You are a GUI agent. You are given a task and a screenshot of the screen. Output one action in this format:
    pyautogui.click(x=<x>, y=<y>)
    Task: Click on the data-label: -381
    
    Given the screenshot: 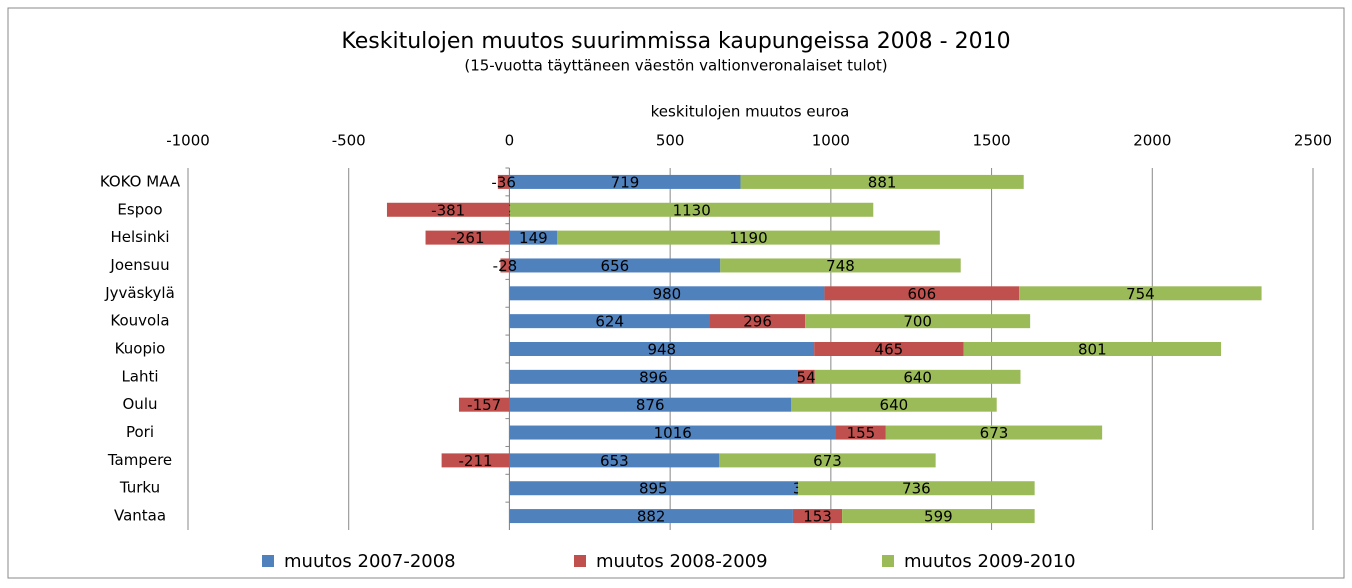 What is the action you would take?
    pyautogui.click(x=448, y=210)
    